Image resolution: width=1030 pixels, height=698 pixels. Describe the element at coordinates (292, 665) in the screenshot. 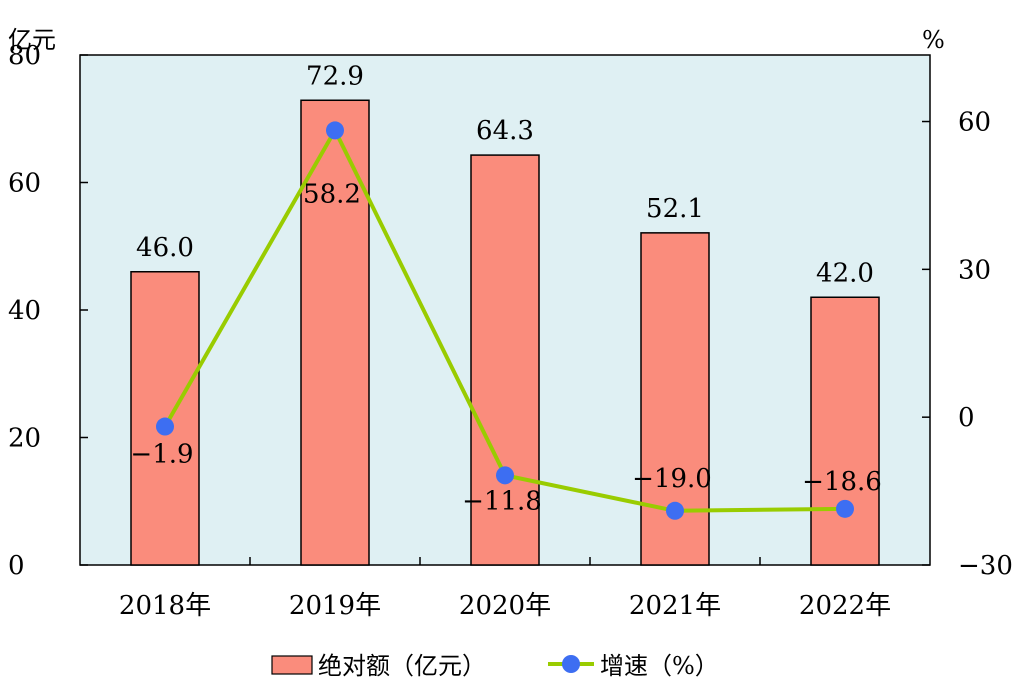

I see `legend-swatch-bar` at that location.